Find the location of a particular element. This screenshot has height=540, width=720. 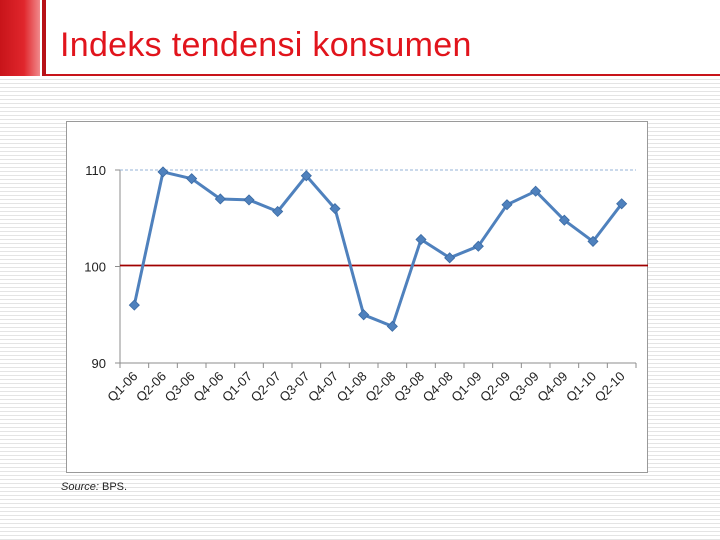

x-tick-label: Q4-06 is located at coordinates (208, 387).